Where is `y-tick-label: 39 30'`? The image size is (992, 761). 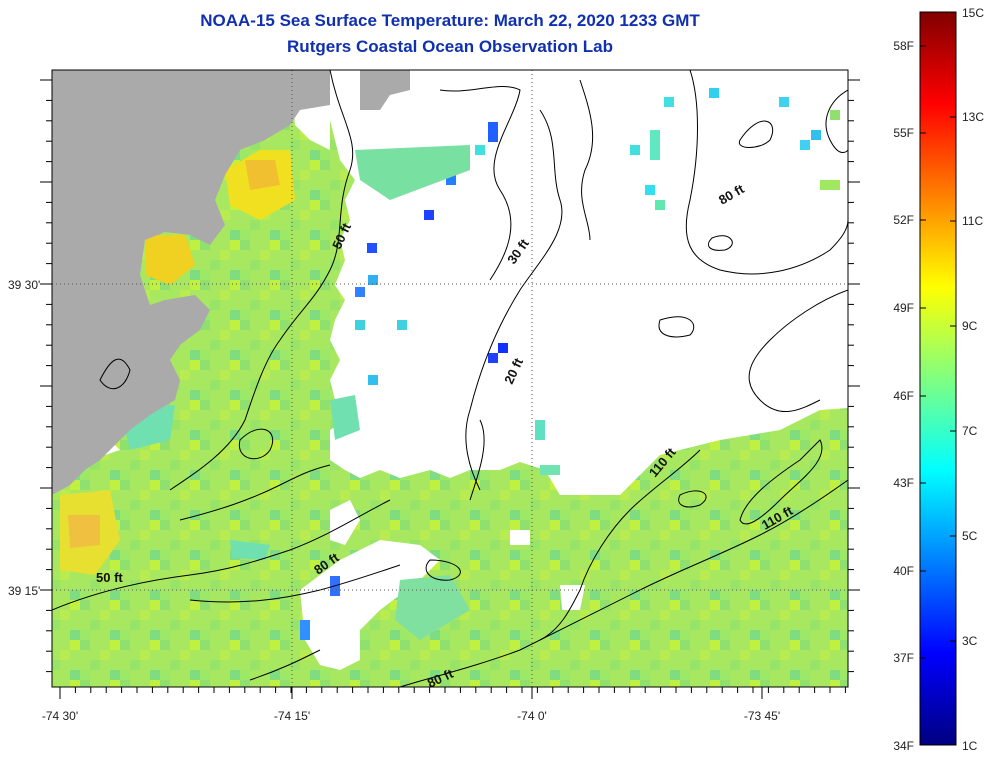
y-tick-label: 39 30' is located at coordinates (24, 285).